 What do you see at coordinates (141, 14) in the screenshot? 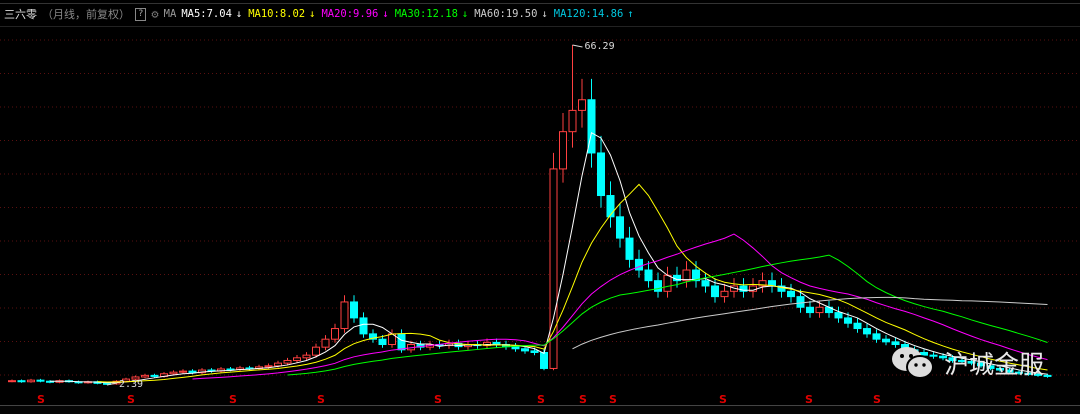
I see `help-button: ?` at bounding box center [141, 14].